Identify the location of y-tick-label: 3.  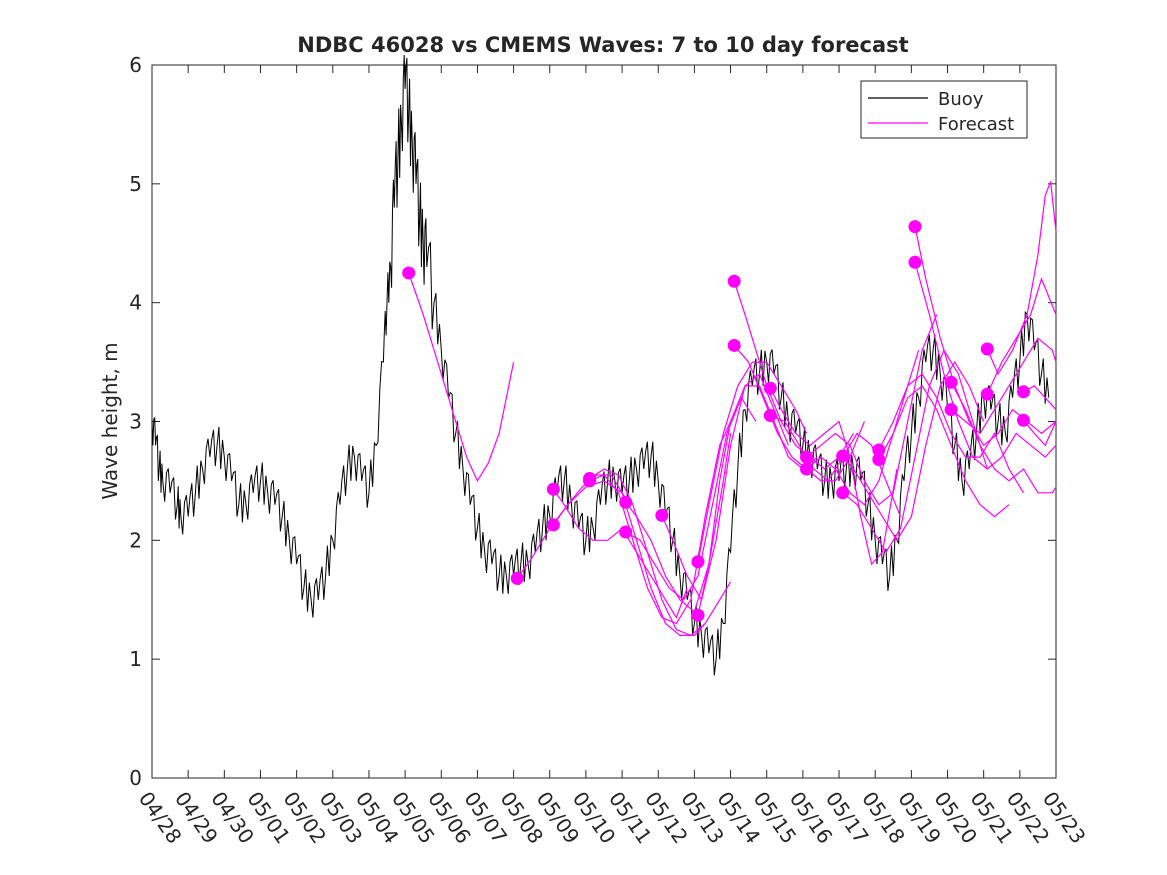
(135, 422).